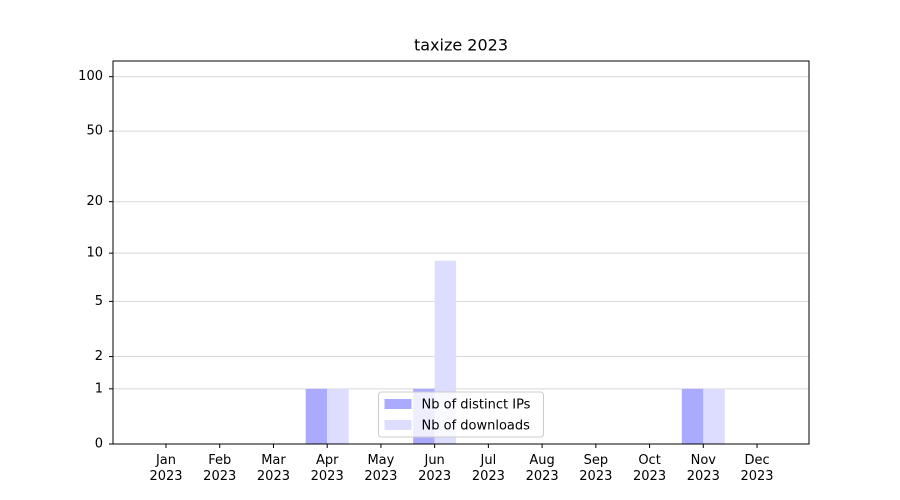 The image size is (900, 500). I want to click on x-tick-label: Dec 2023, so click(757, 468).